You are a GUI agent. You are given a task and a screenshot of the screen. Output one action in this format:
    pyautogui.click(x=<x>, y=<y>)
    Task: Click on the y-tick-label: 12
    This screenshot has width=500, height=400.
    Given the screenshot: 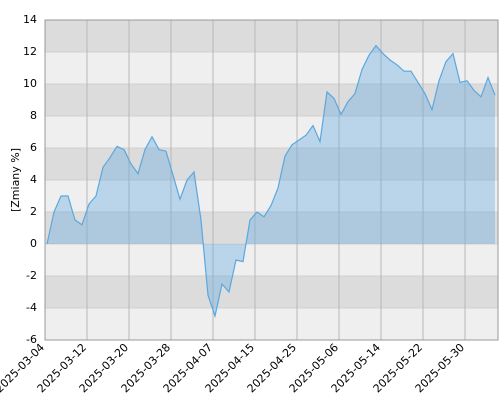 What is the action you would take?
    pyautogui.click(x=30, y=51)
    